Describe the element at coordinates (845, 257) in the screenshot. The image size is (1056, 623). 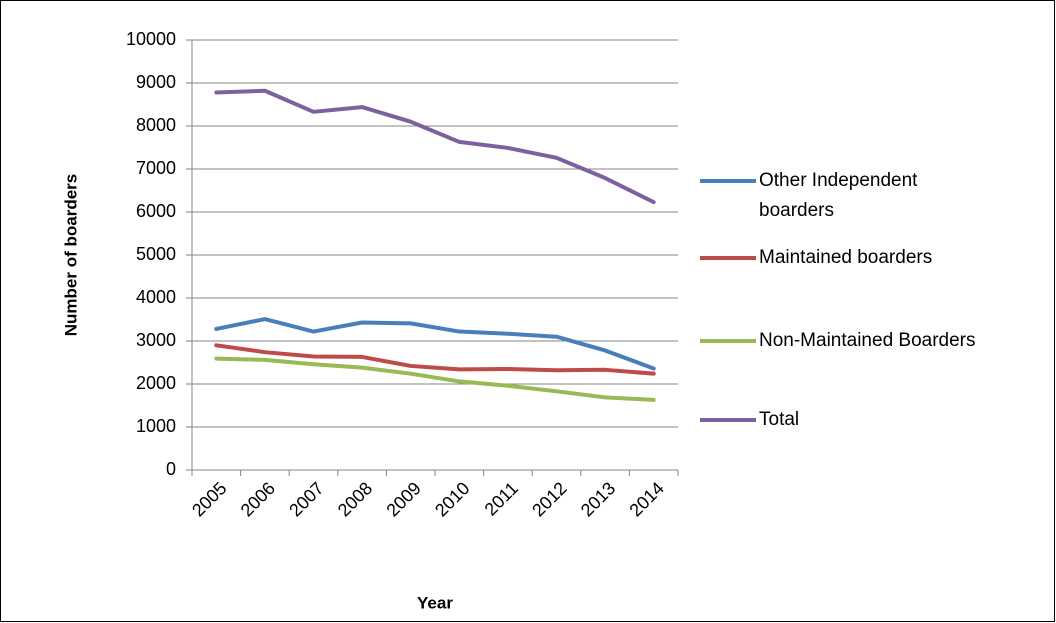
I see `legend-label: Maintained boarders` at that location.